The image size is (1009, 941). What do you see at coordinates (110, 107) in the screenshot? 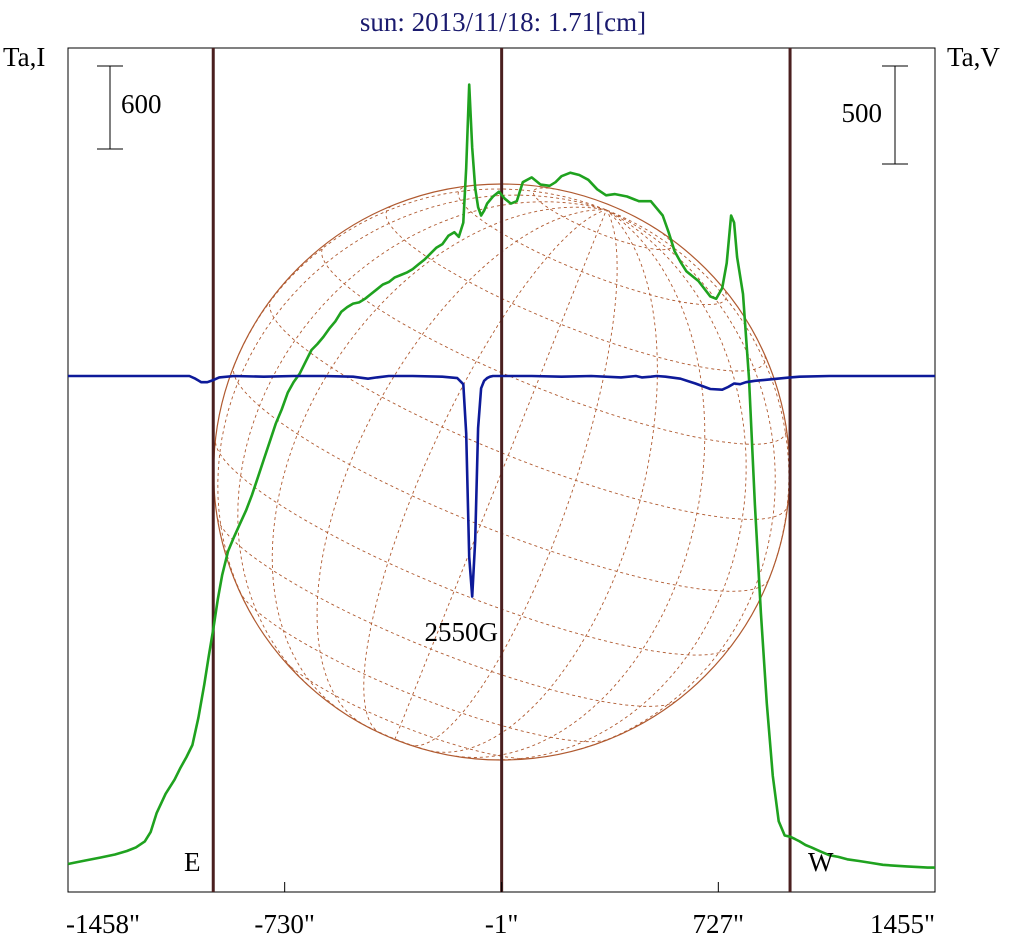
I see `scale-bar-left` at bounding box center [110, 107].